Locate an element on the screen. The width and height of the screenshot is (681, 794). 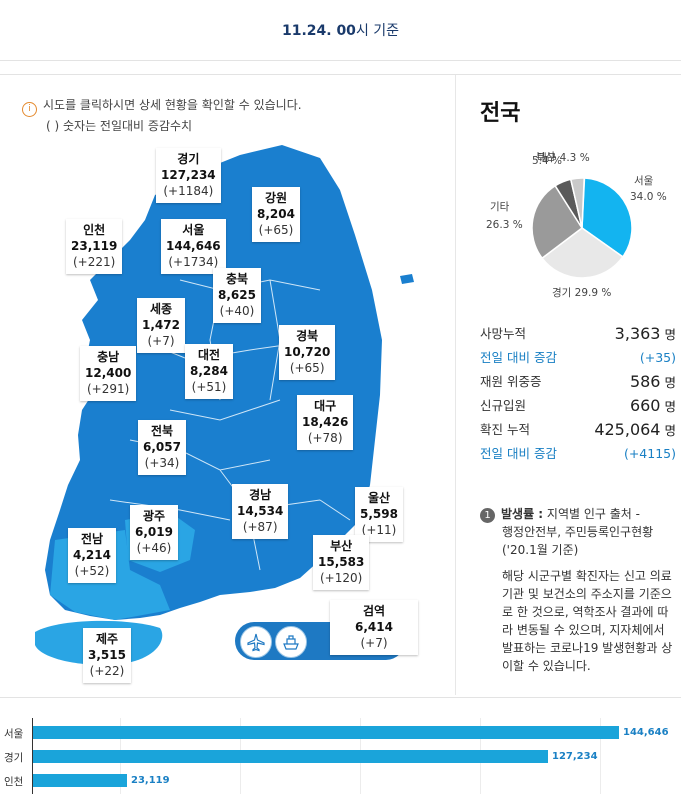
bar-value-label: 144,646 is located at coordinates (646, 732).